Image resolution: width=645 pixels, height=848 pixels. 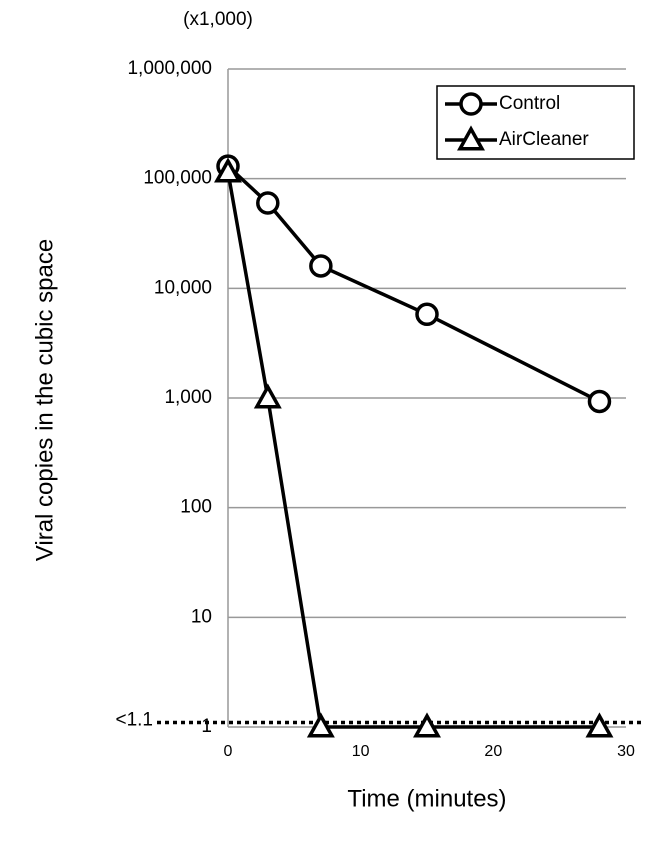 What do you see at coordinates (183, 287) in the screenshot?
I see `y-tick-label: 10,000` at bounding box center [183, 287].